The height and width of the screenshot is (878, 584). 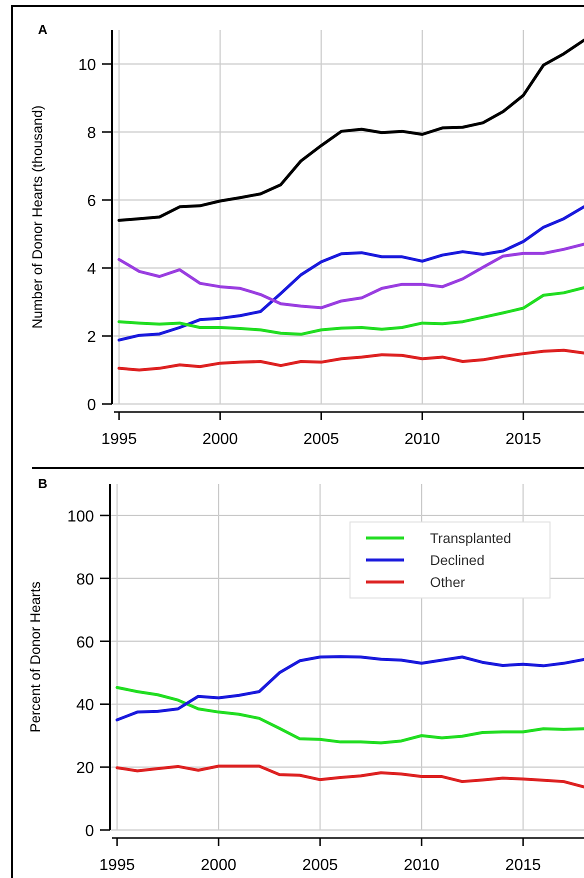 I want to click on chart-title: A, so click(x=43, y=29).